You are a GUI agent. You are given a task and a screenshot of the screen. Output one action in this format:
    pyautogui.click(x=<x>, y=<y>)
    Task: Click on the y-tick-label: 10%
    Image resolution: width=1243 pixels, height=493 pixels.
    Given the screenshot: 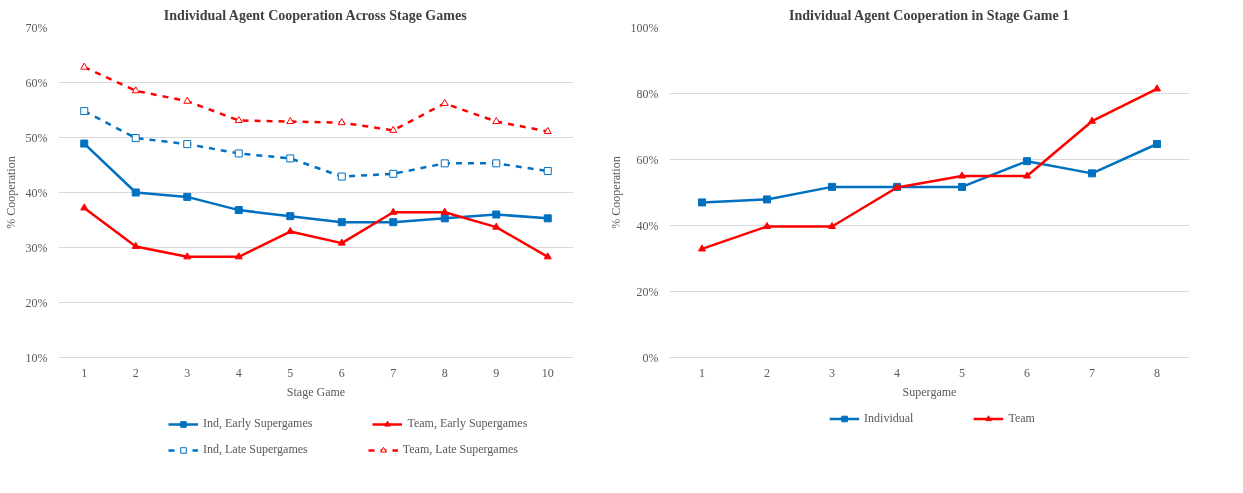 What is the action you would take?
    pyautogui.click(x=36, y=357)
    